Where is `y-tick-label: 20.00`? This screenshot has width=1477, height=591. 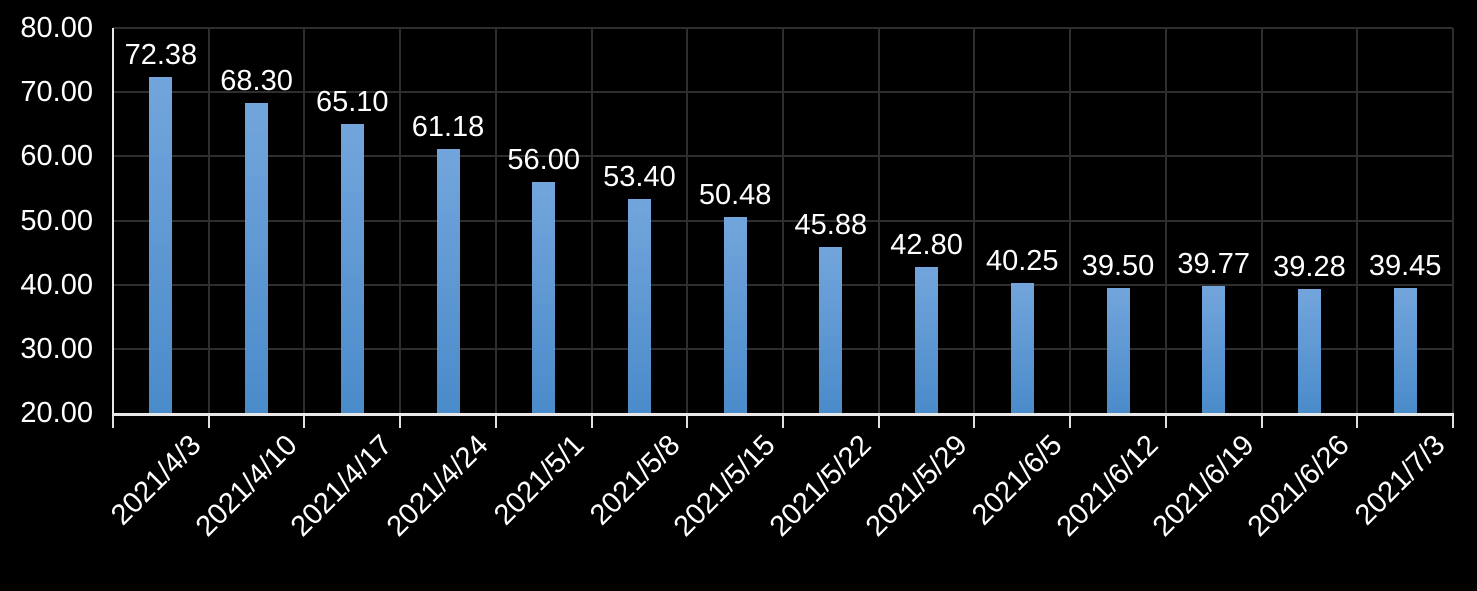 y-tick-label: 20.00 is located at coordinates (56, 413).